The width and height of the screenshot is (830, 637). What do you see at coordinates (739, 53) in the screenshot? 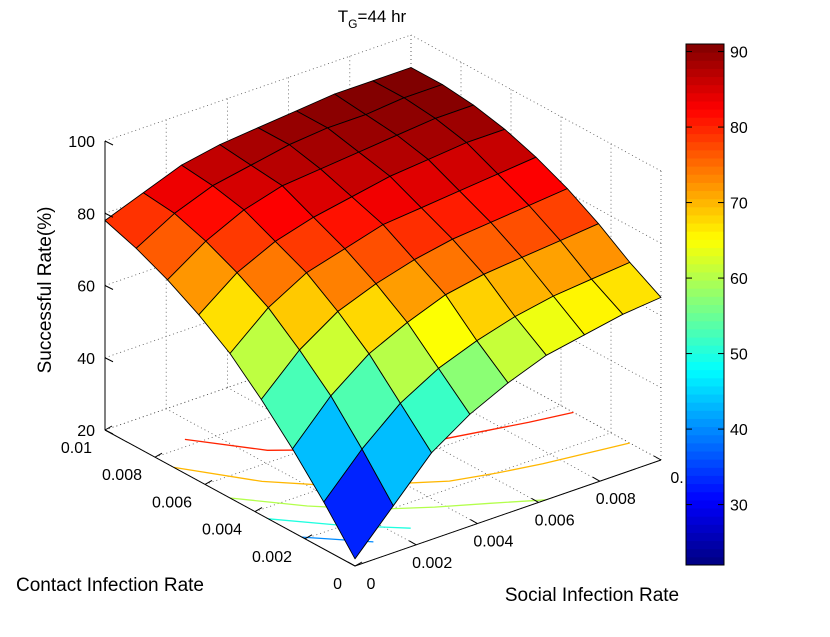
I see `colorbar-tick-label: 90` at bounding box center [739, 53].